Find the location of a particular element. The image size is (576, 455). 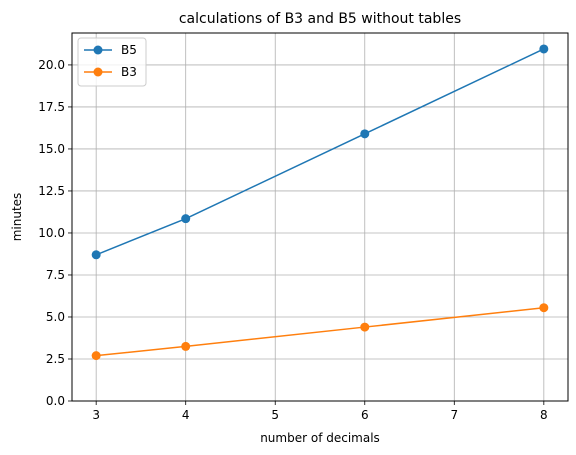

y-tick-label: 15.0 is located at coordinates (51, 149).